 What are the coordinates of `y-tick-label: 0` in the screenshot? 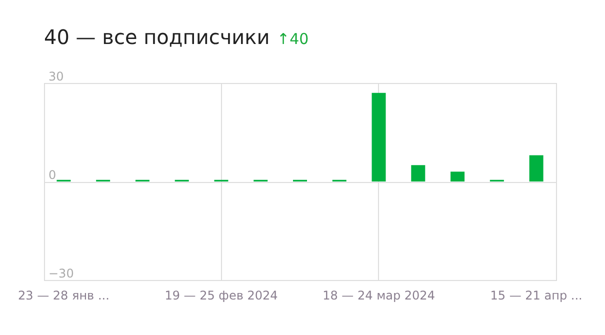 It's located at (52, 175).